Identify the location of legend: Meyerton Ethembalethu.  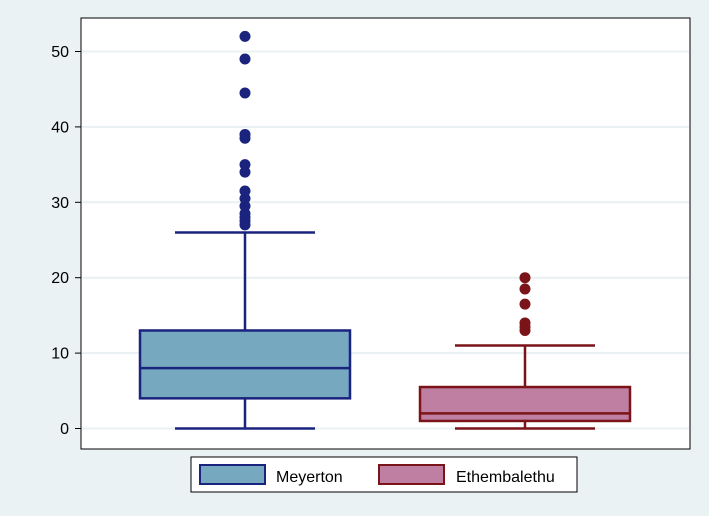
(384, 474).